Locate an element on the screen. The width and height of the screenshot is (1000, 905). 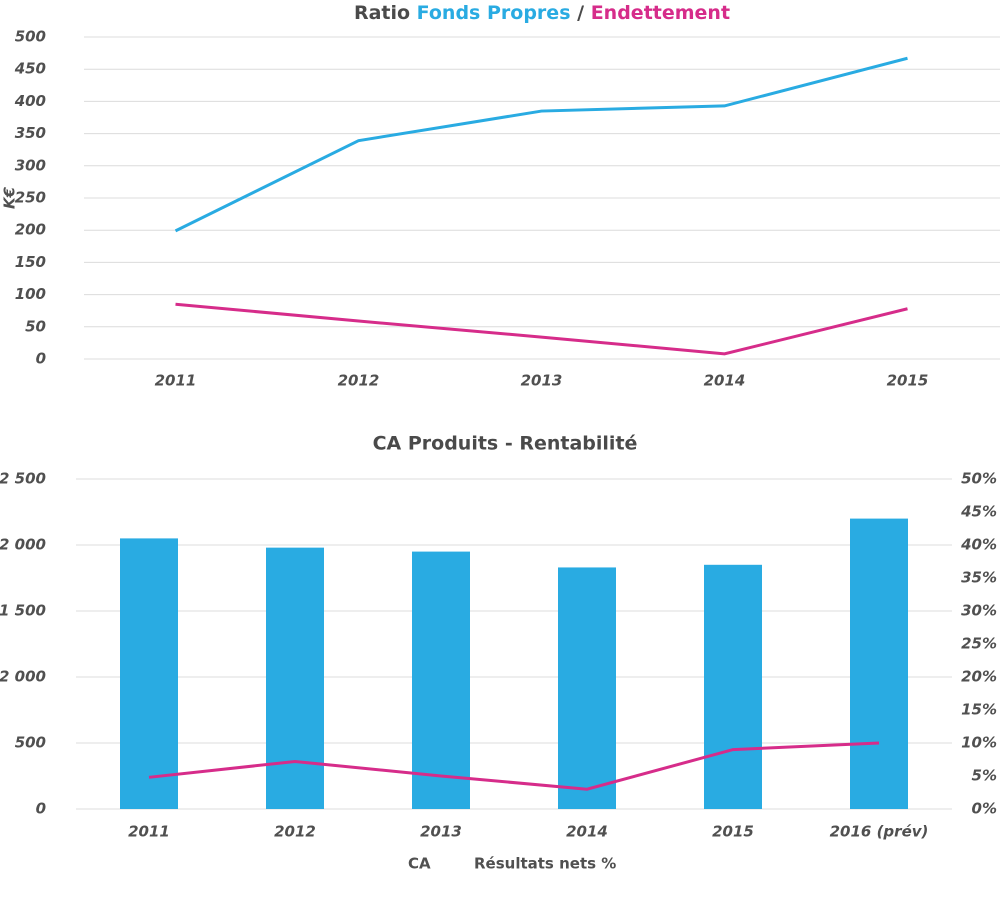
y2-tick-label: 50% is located at coordinates (979, 479).